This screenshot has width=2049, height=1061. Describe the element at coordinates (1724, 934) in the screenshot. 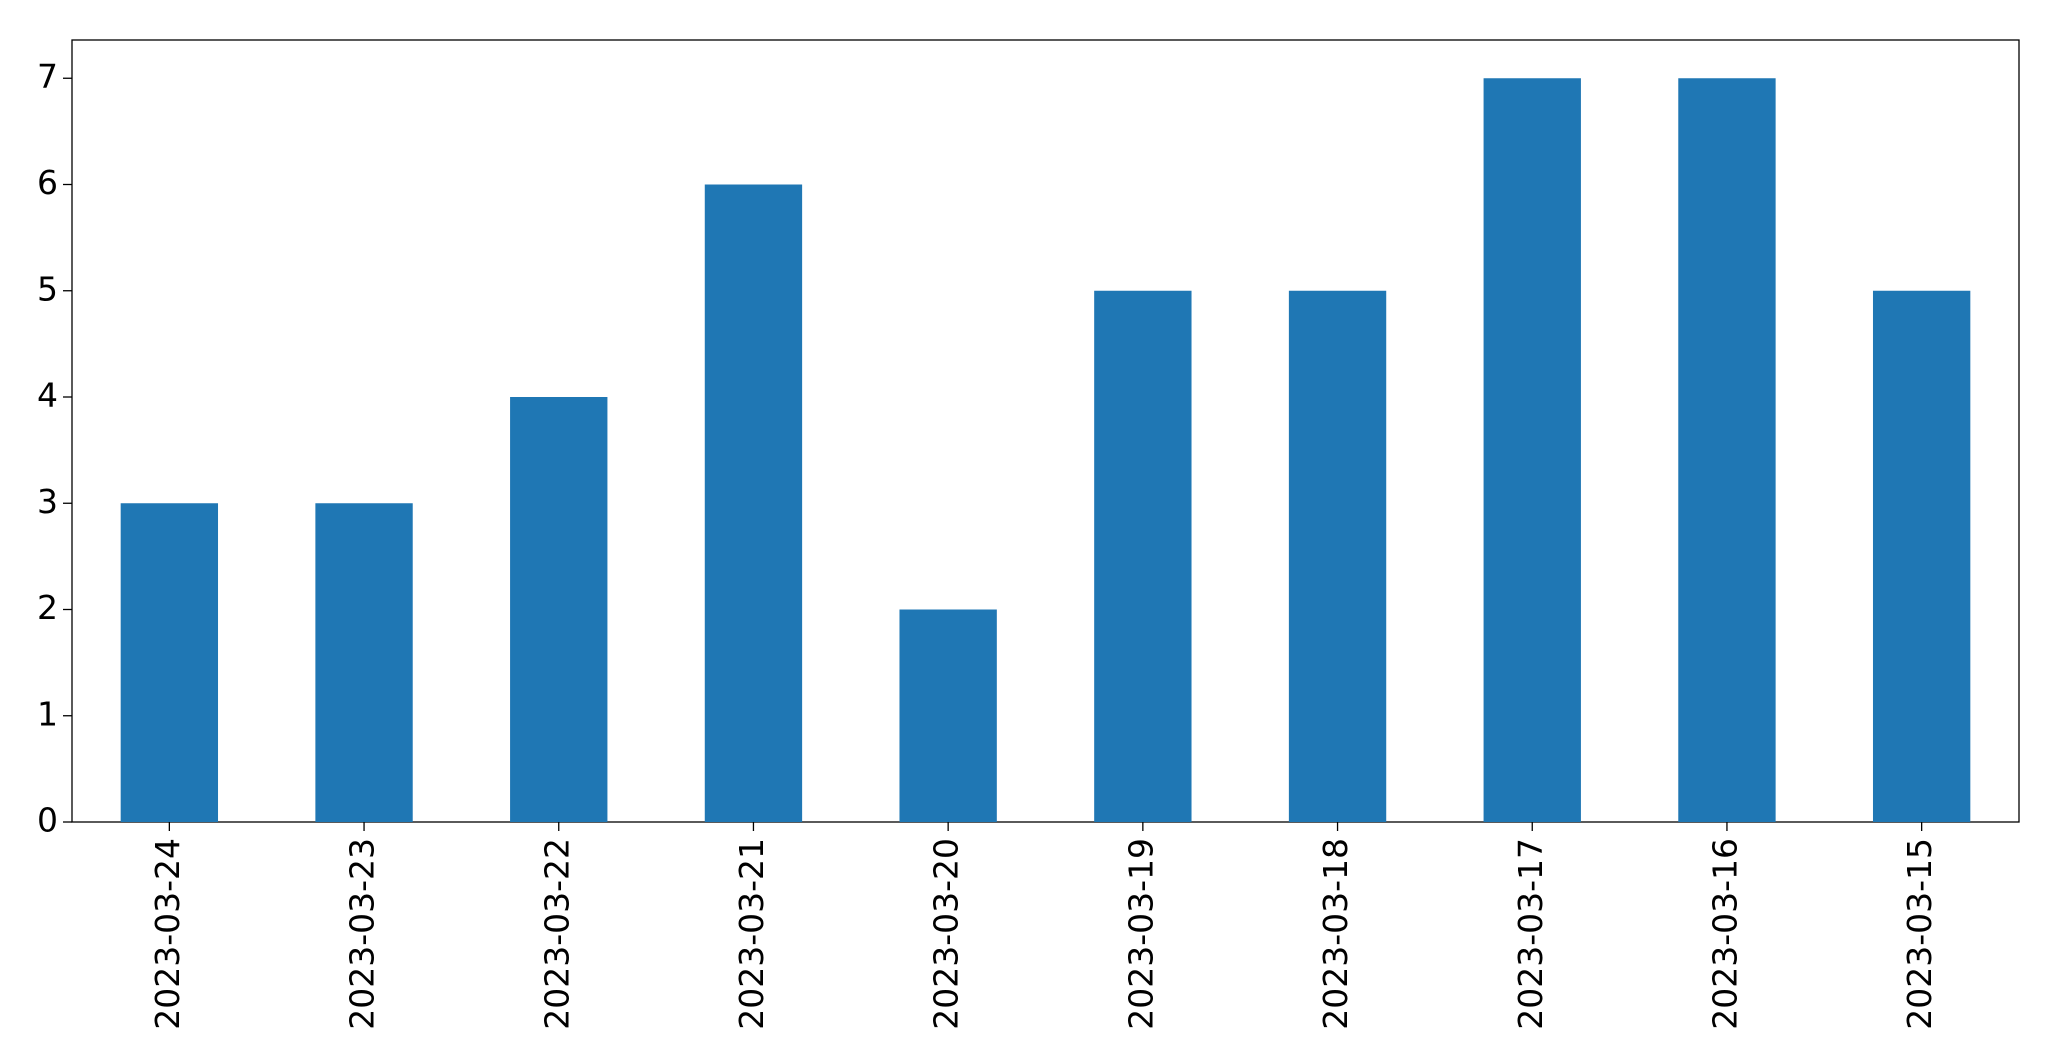

I see `x-tick-label: 2023-03-16` at that location.